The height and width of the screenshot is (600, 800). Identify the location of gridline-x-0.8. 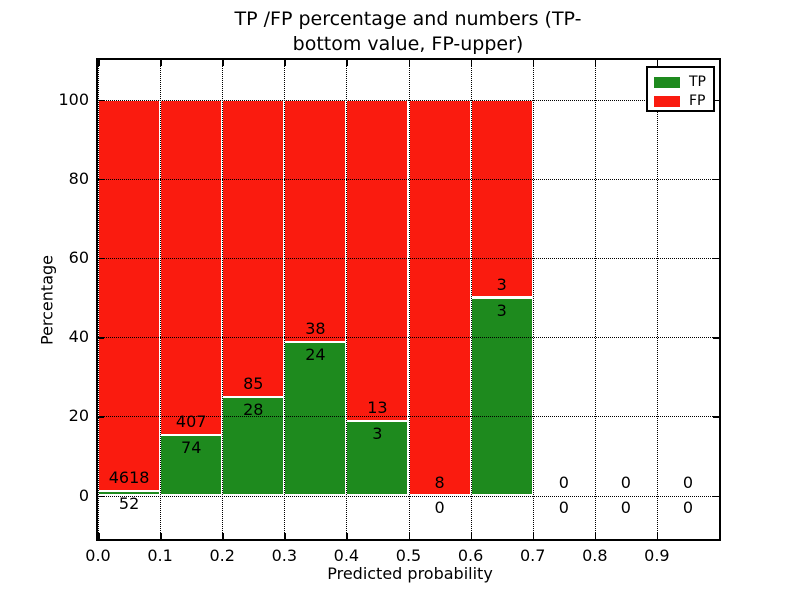
(595, 299).